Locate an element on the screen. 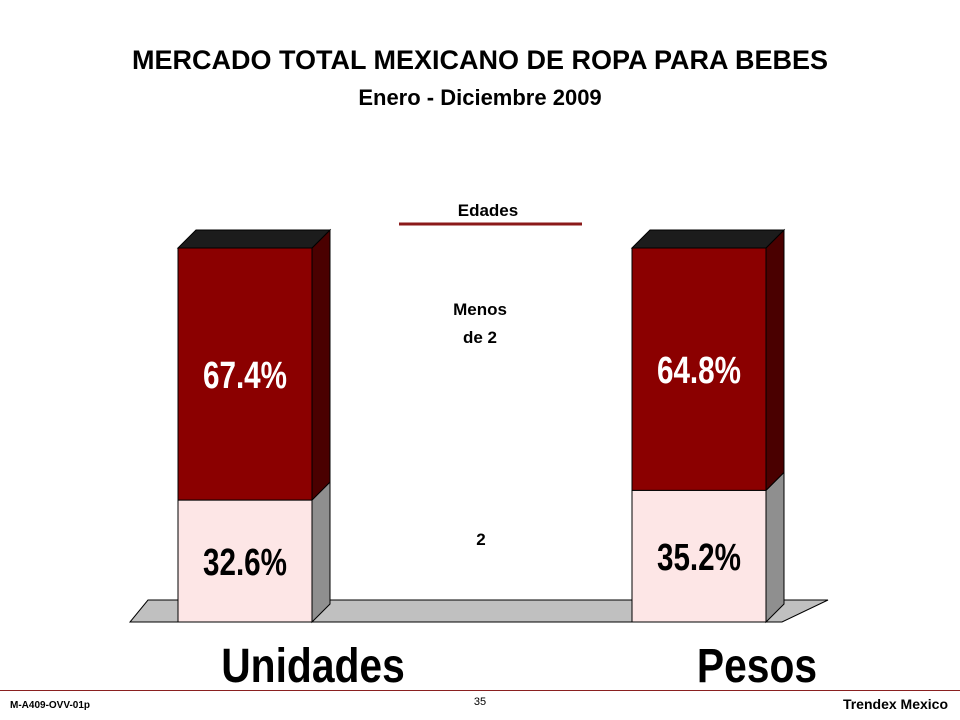  category-label-unidades: Unidades is located at coordinates (313, 666).